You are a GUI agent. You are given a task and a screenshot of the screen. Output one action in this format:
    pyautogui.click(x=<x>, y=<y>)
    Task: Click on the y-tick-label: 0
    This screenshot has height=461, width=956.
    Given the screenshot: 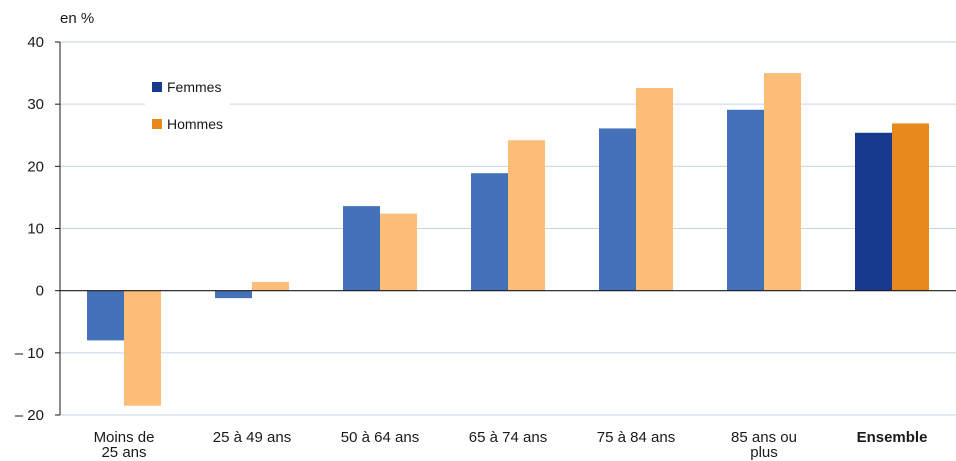 What is the action you would take?
    pyautogui.click(x=40, y=291)
    